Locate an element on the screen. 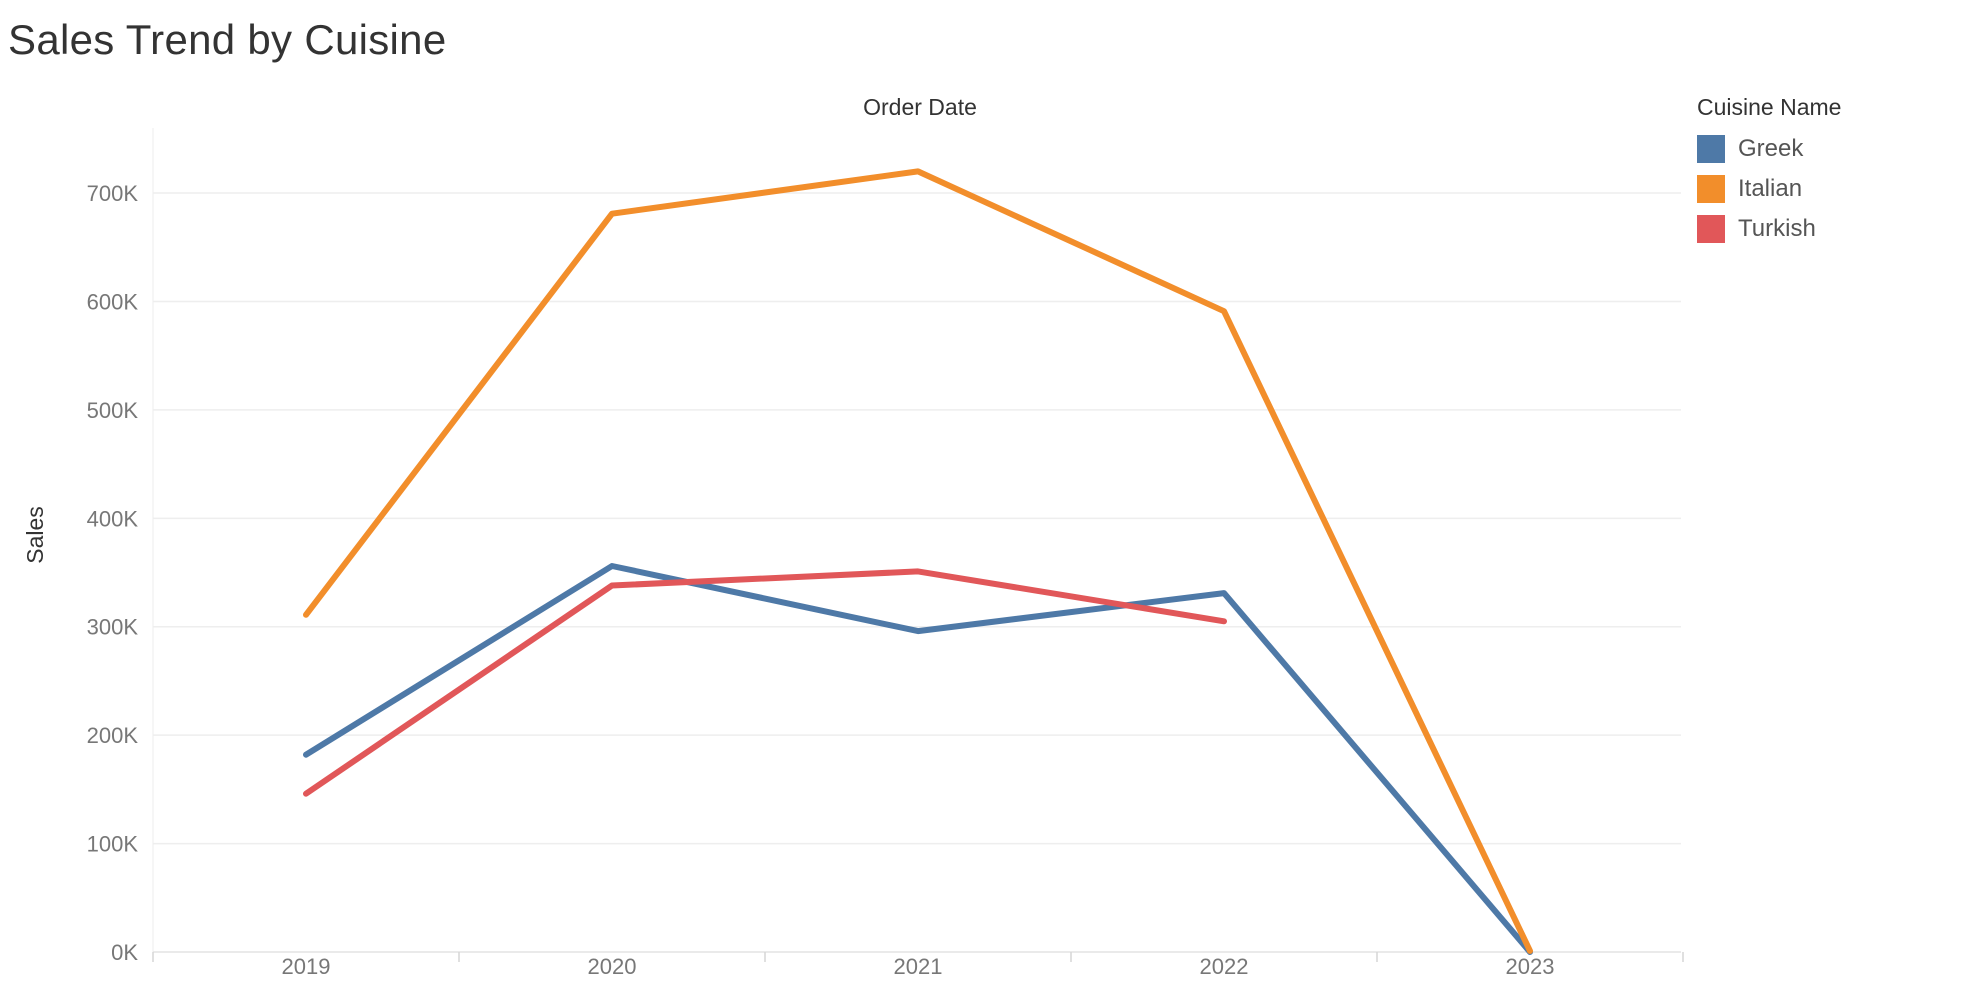 This screenshot has height=986, width=1964. y-tick-label: 400K is located at coordinates (113, 518).